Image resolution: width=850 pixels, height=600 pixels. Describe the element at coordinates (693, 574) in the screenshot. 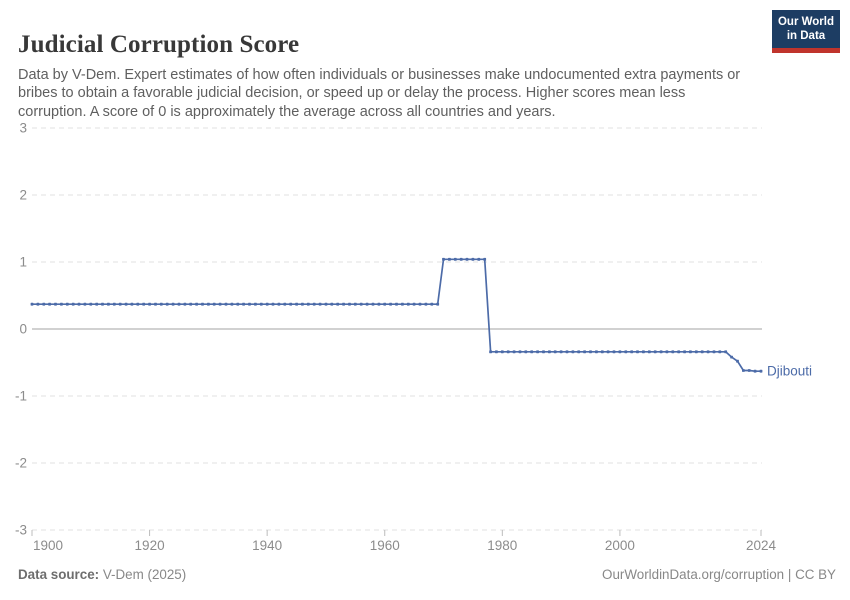

I see `footer-link: OurWorldinData.org/corruption` at that location.